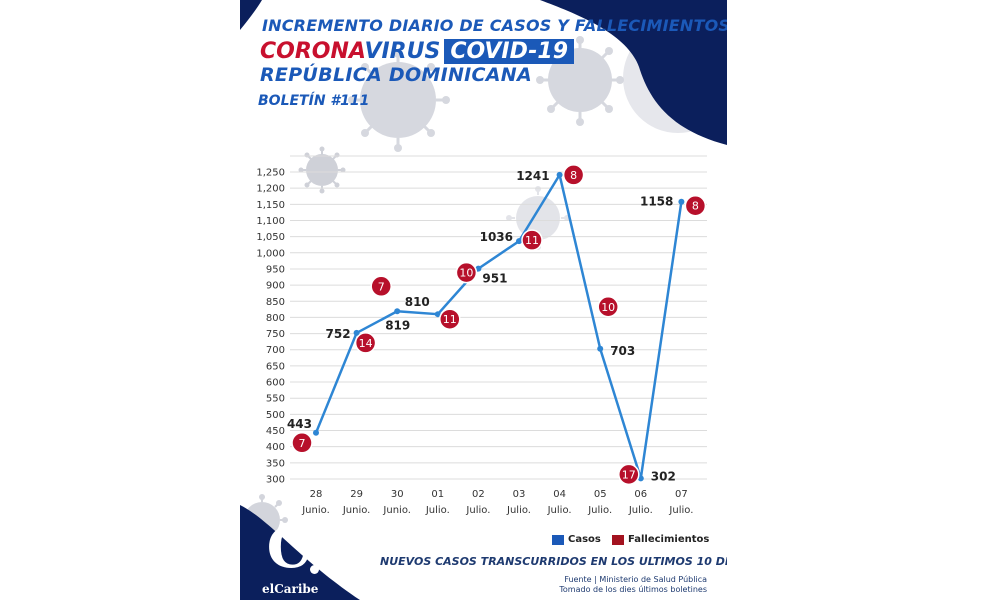 This screenshot has width=1000, height=600. What do you see at coordinates (275, 447) in the screenshot?
I see `y-tick-label: 400` at bounding box center [275, 447].